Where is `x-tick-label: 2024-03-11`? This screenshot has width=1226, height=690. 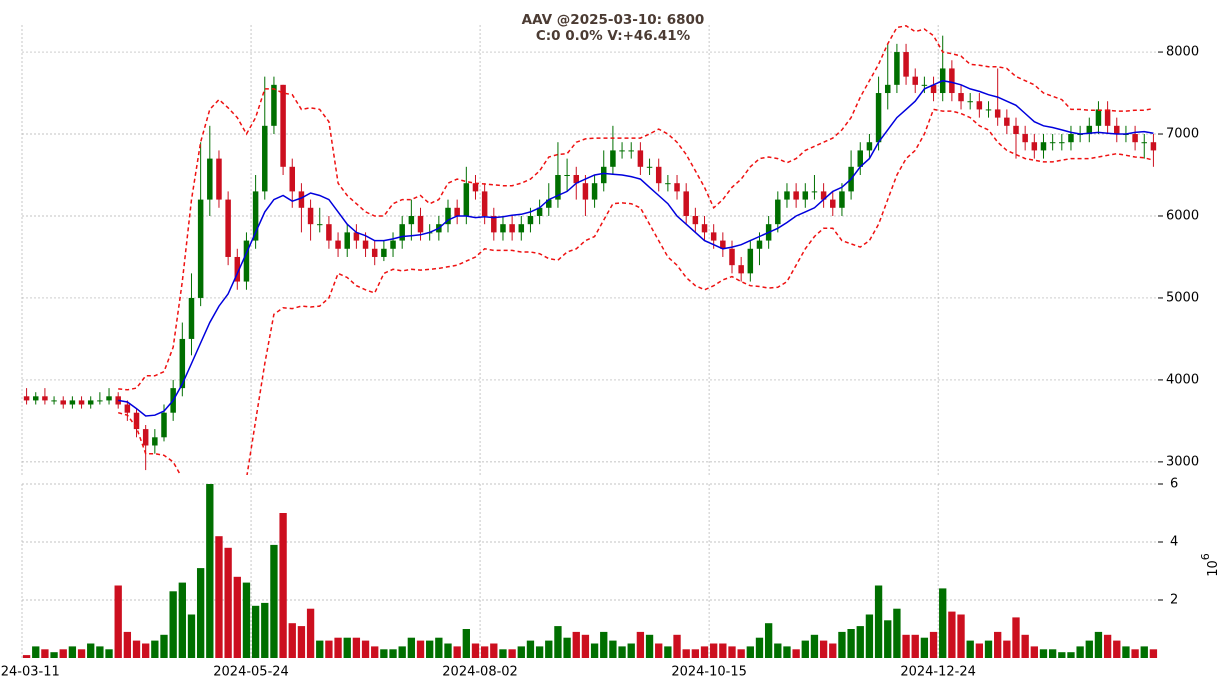 x-tick-label: 2024-03-11 is located at coordinates (30, 672).